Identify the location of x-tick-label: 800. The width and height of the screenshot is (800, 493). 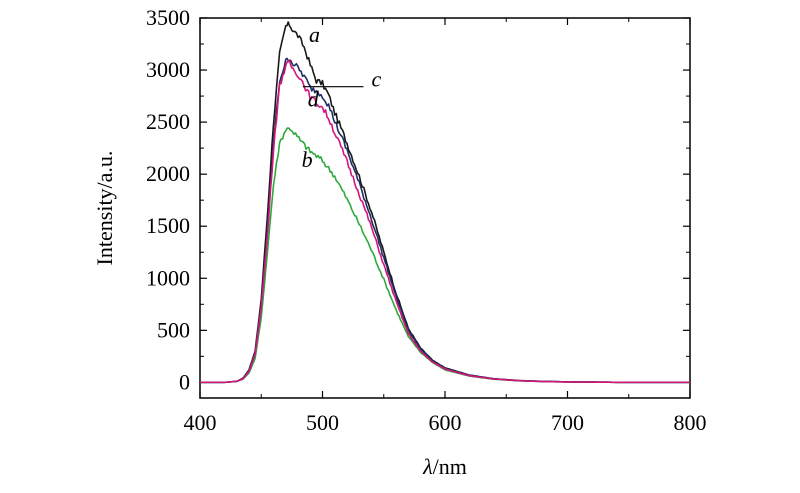
(690, 422).